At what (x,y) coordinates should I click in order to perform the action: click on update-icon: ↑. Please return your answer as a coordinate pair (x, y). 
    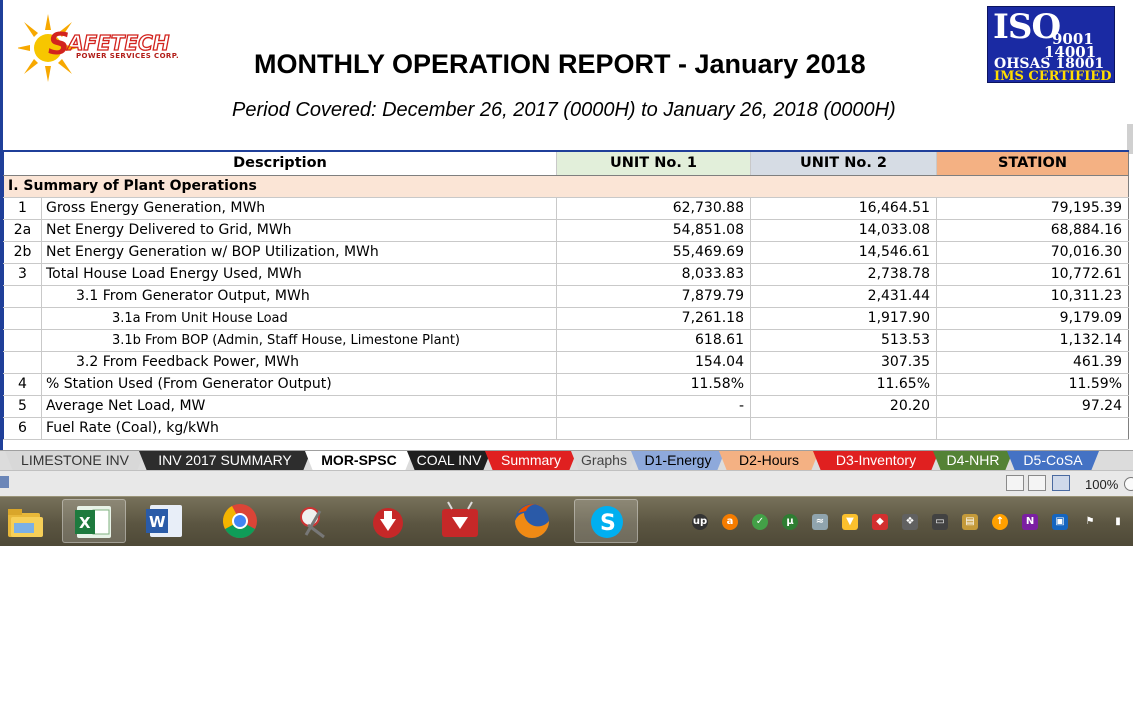
    Looking at the image, I should click on (1000, 522).